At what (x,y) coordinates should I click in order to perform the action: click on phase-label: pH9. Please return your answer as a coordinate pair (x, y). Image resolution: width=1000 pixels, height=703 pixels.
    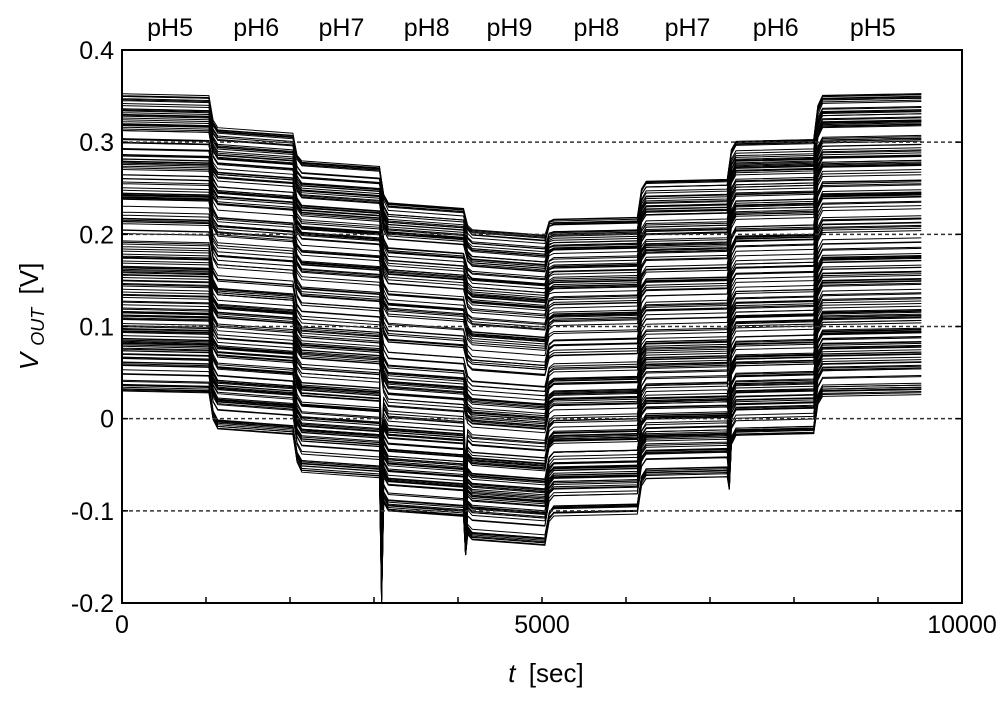
    Looking at the image, I should click on (510, 28).